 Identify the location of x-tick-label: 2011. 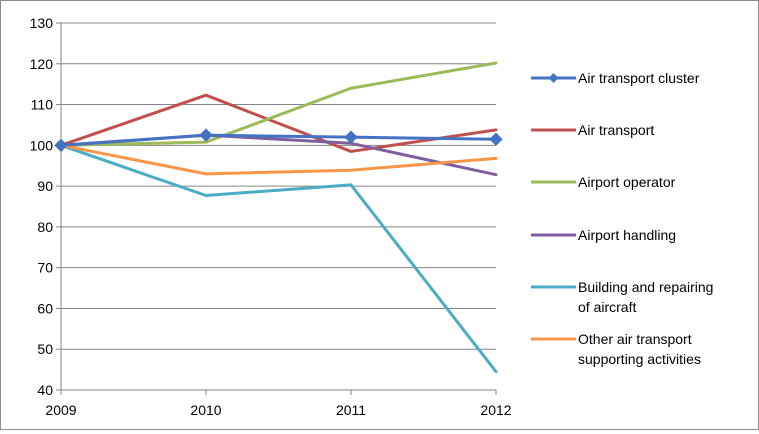
(351, 410).